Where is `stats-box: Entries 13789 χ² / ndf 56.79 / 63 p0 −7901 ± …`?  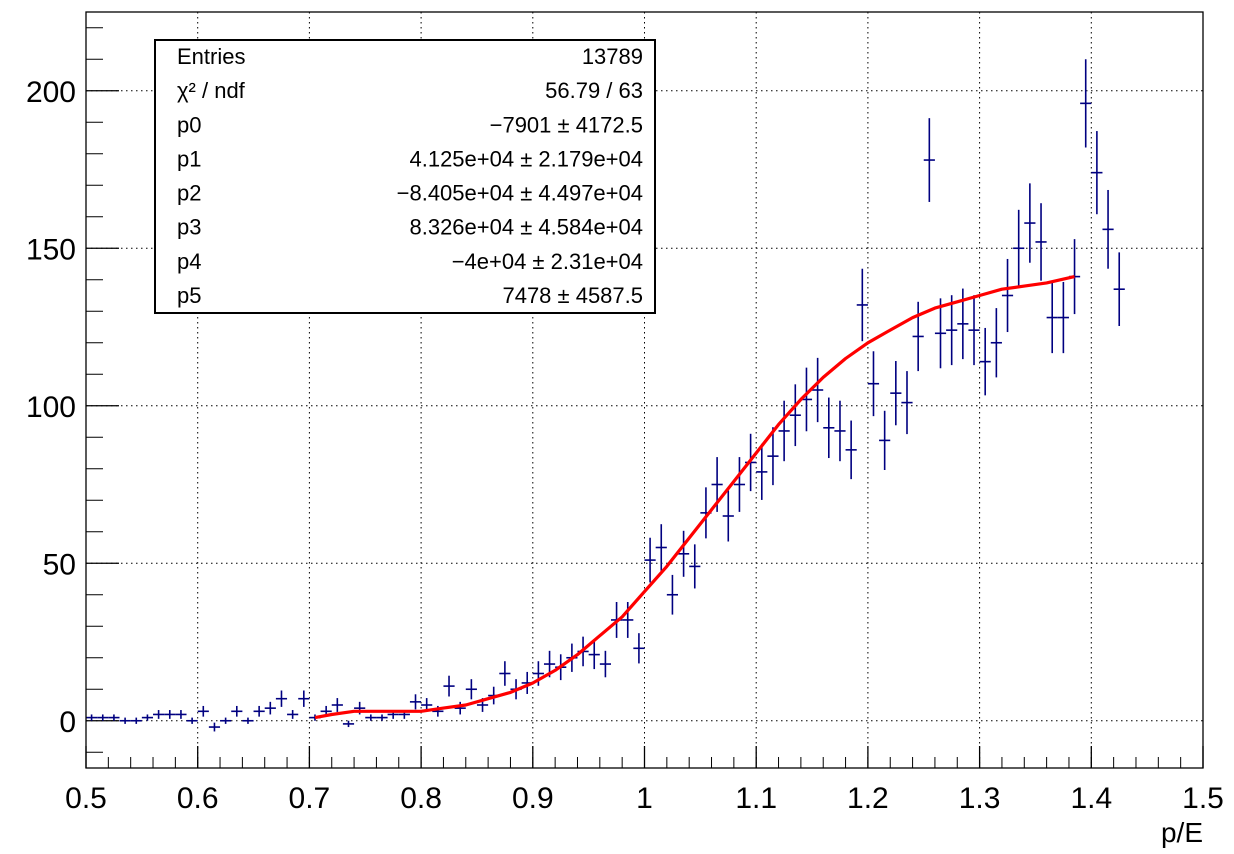 stats-box: Entries 13789 χ² / ndf 56.79 / 63 p0 −7901 ± … is located at coordinates (405, 176).